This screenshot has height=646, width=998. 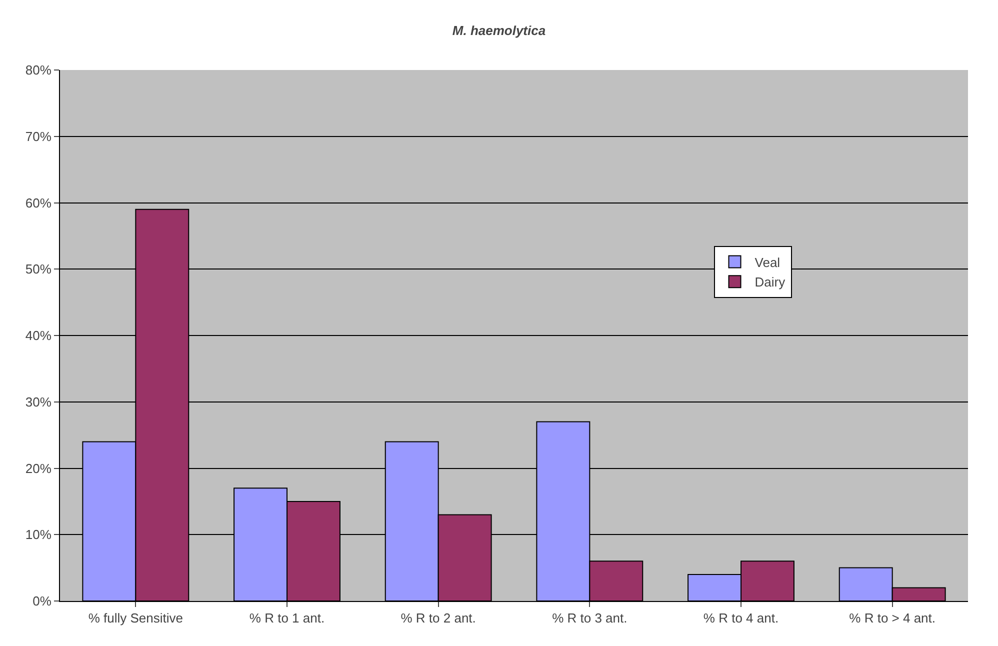 What do you see at coordinates (770, 282) in the screenshot?
I see `legend-label: Dairy` at bounding box center [770, 282].